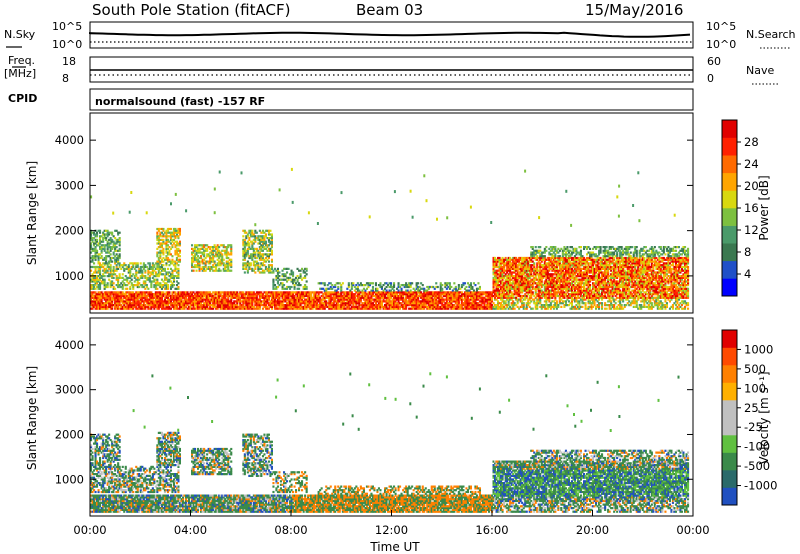 The image size is (800, 554). I want to click on power-colorbar-tick-1: 24, so click(751, 164).